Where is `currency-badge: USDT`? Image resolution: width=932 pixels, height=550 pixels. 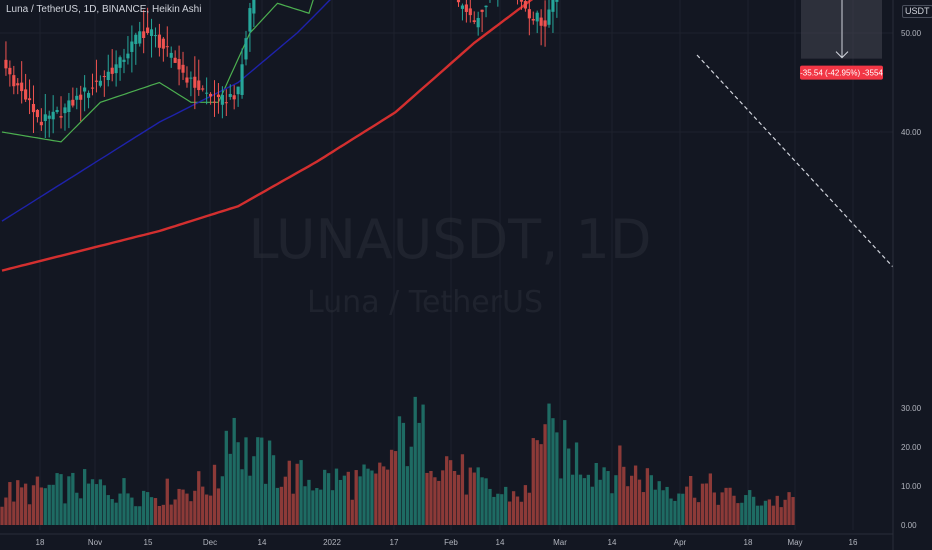 currency-badge: USDT is located at coordinates (917, 11).